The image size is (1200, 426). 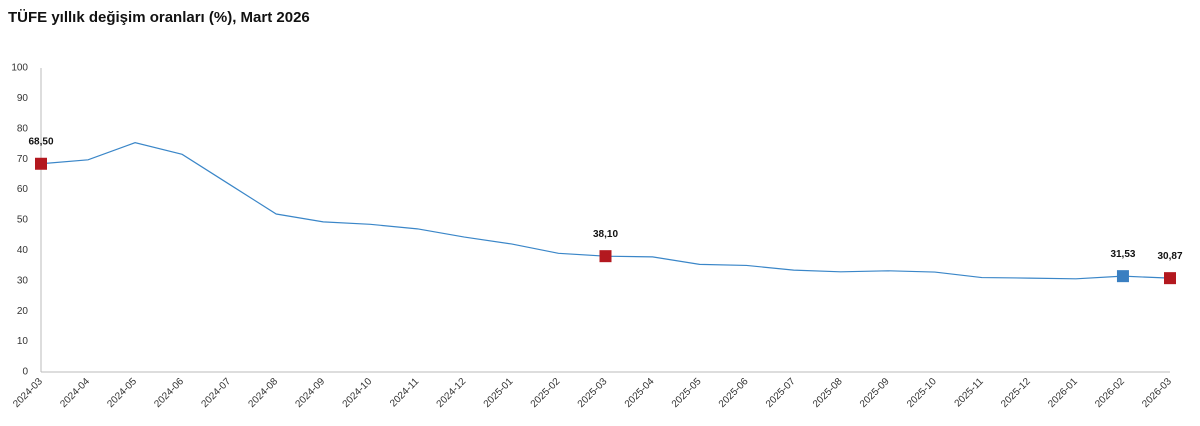 I want to click on y-tick-label: 100, so click(x=19, y=68).